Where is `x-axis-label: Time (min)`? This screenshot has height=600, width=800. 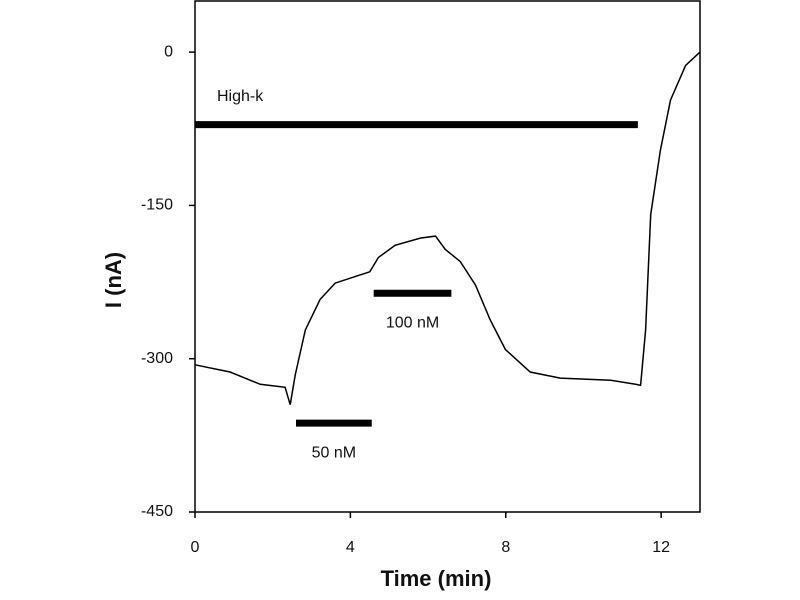 x-axis-label: Time (min) is located at coordinates (436, 578).